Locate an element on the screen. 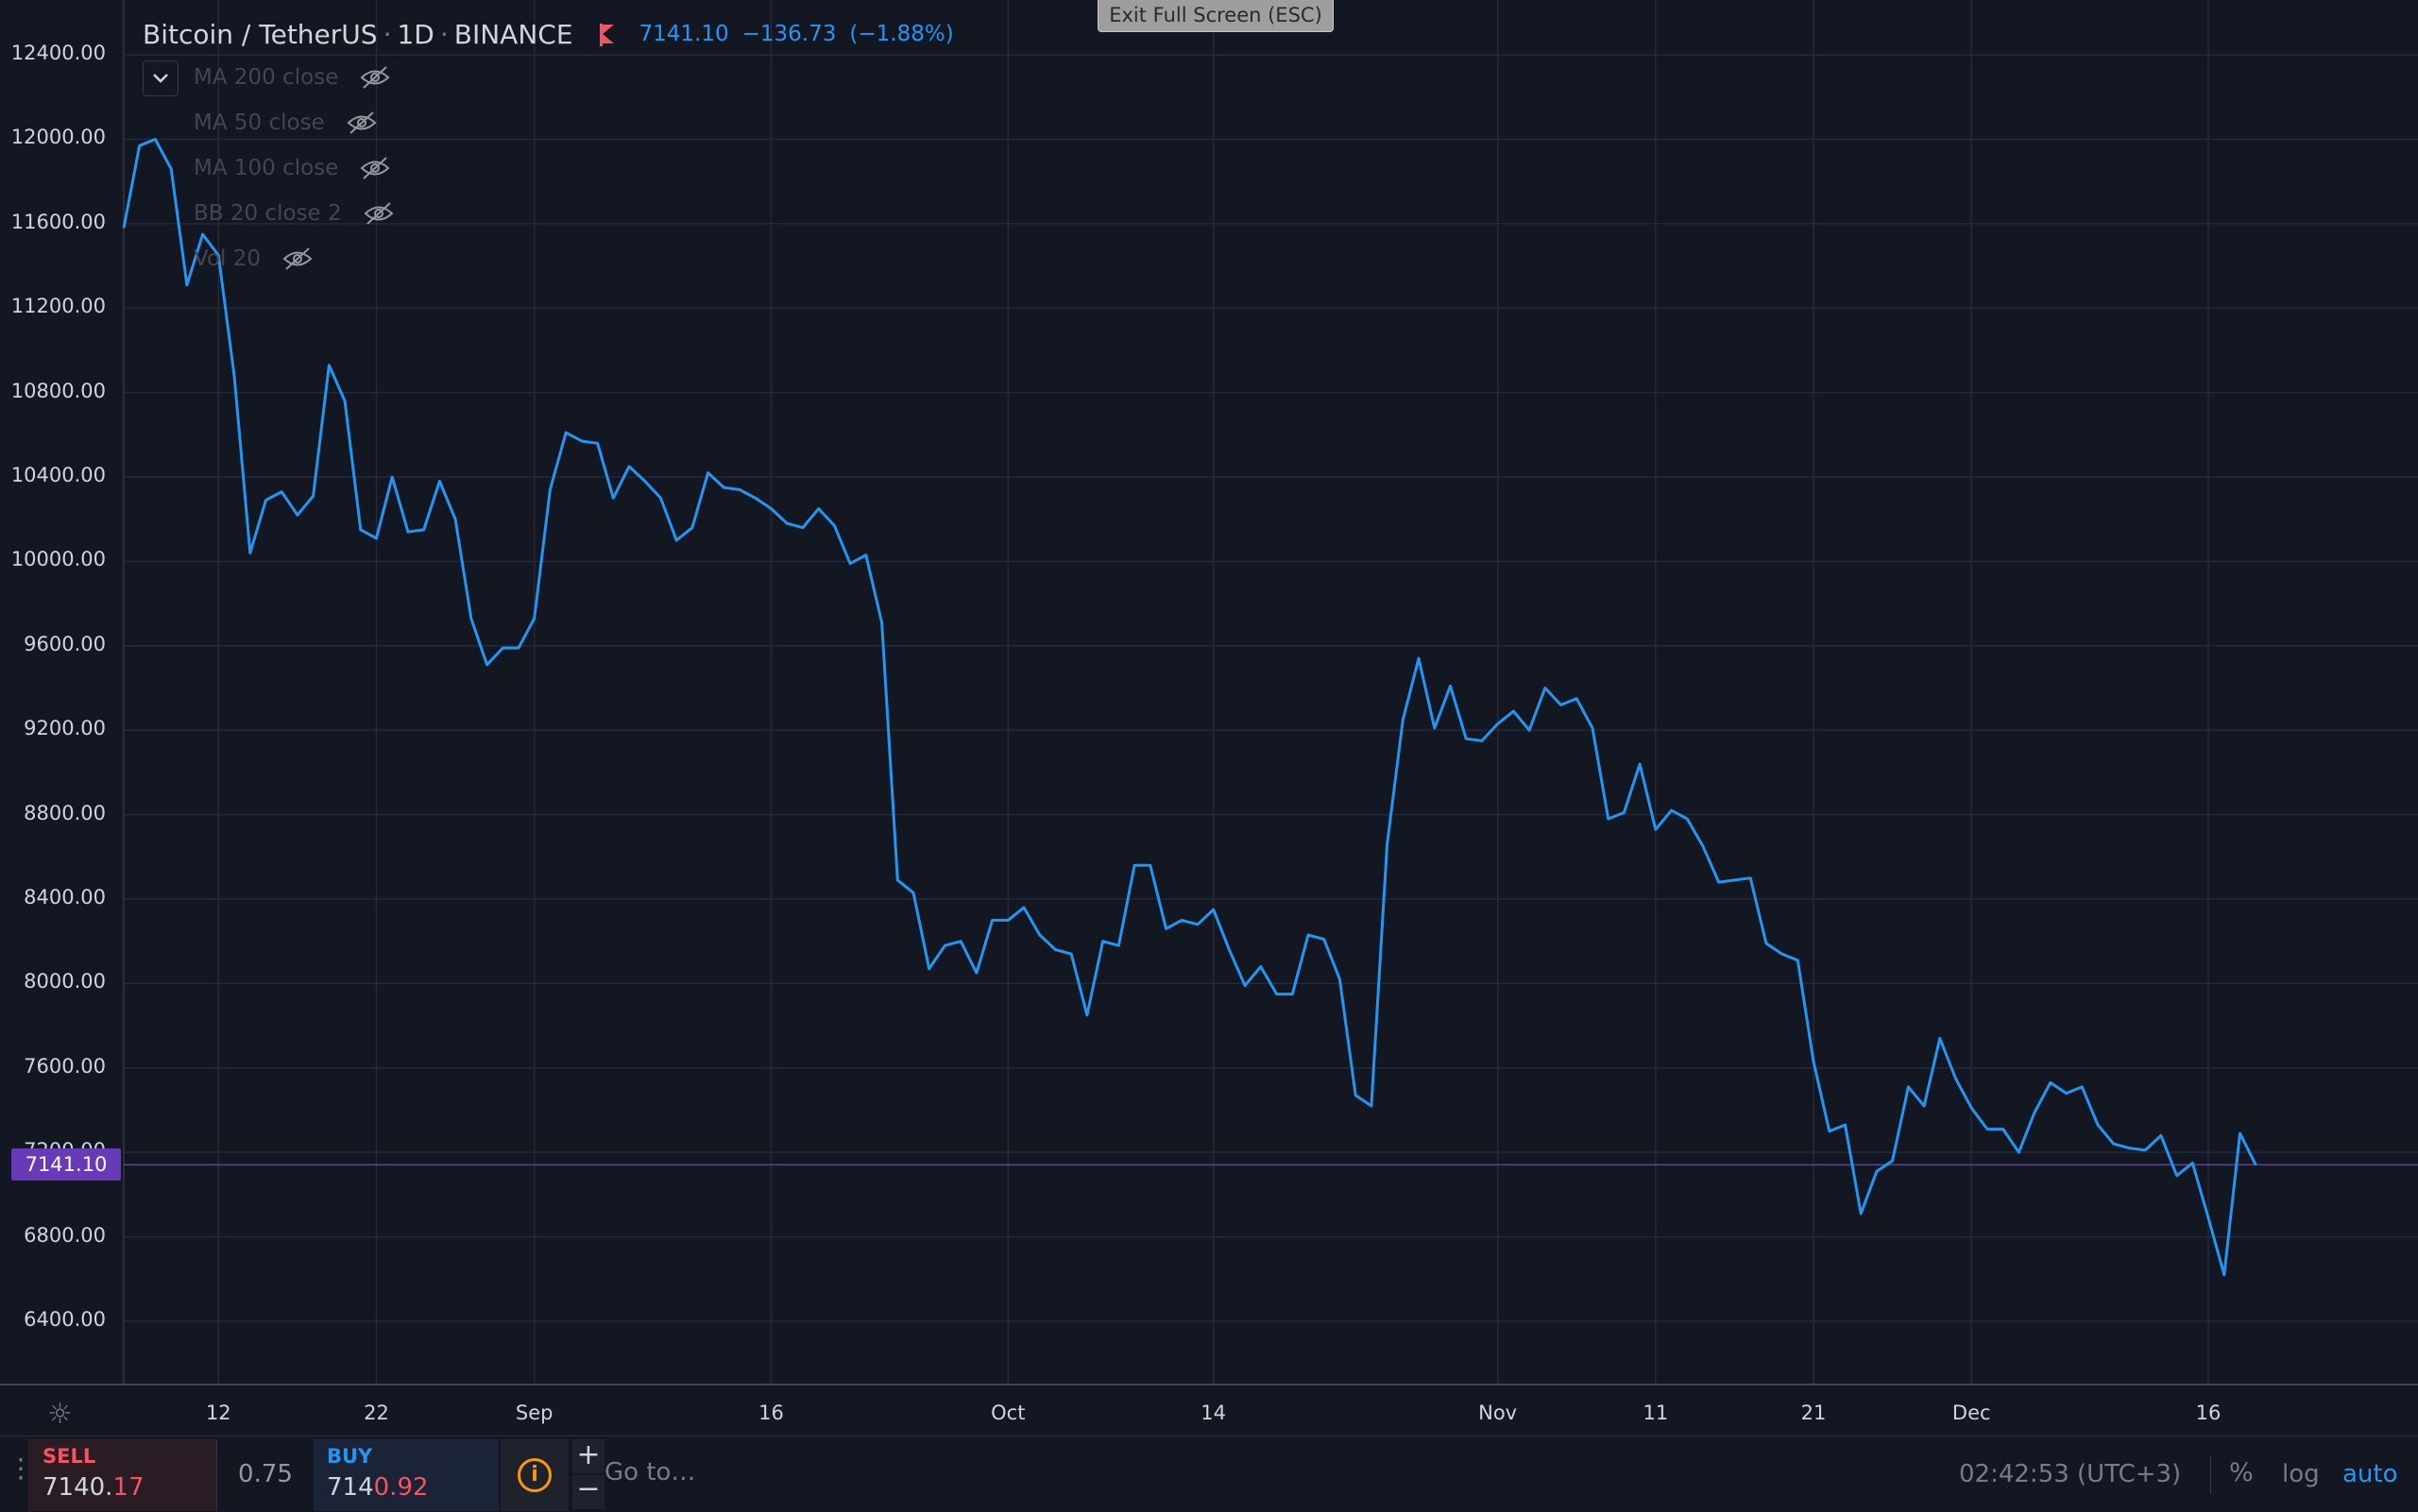  time-tick-label: 22 is located at coordinates (376, 1413).